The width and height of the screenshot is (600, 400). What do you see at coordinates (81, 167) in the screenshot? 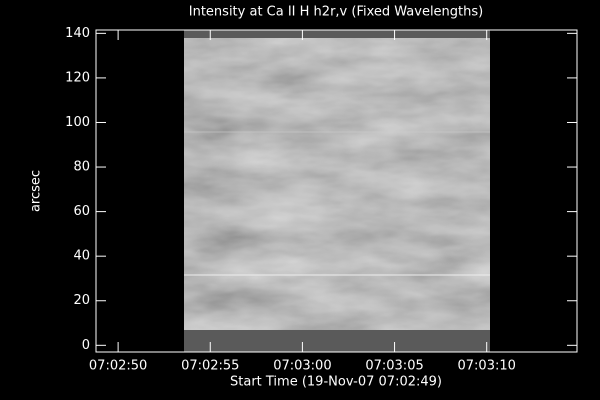
I see `y-tick-label: 80` at bounding box center [81, 167].